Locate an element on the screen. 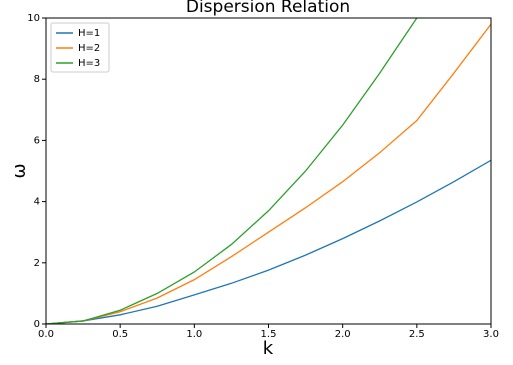 Image resolution: width=513 pixels, height=365 pixels. x-axis-label: k is located at coordinates (268, 348).